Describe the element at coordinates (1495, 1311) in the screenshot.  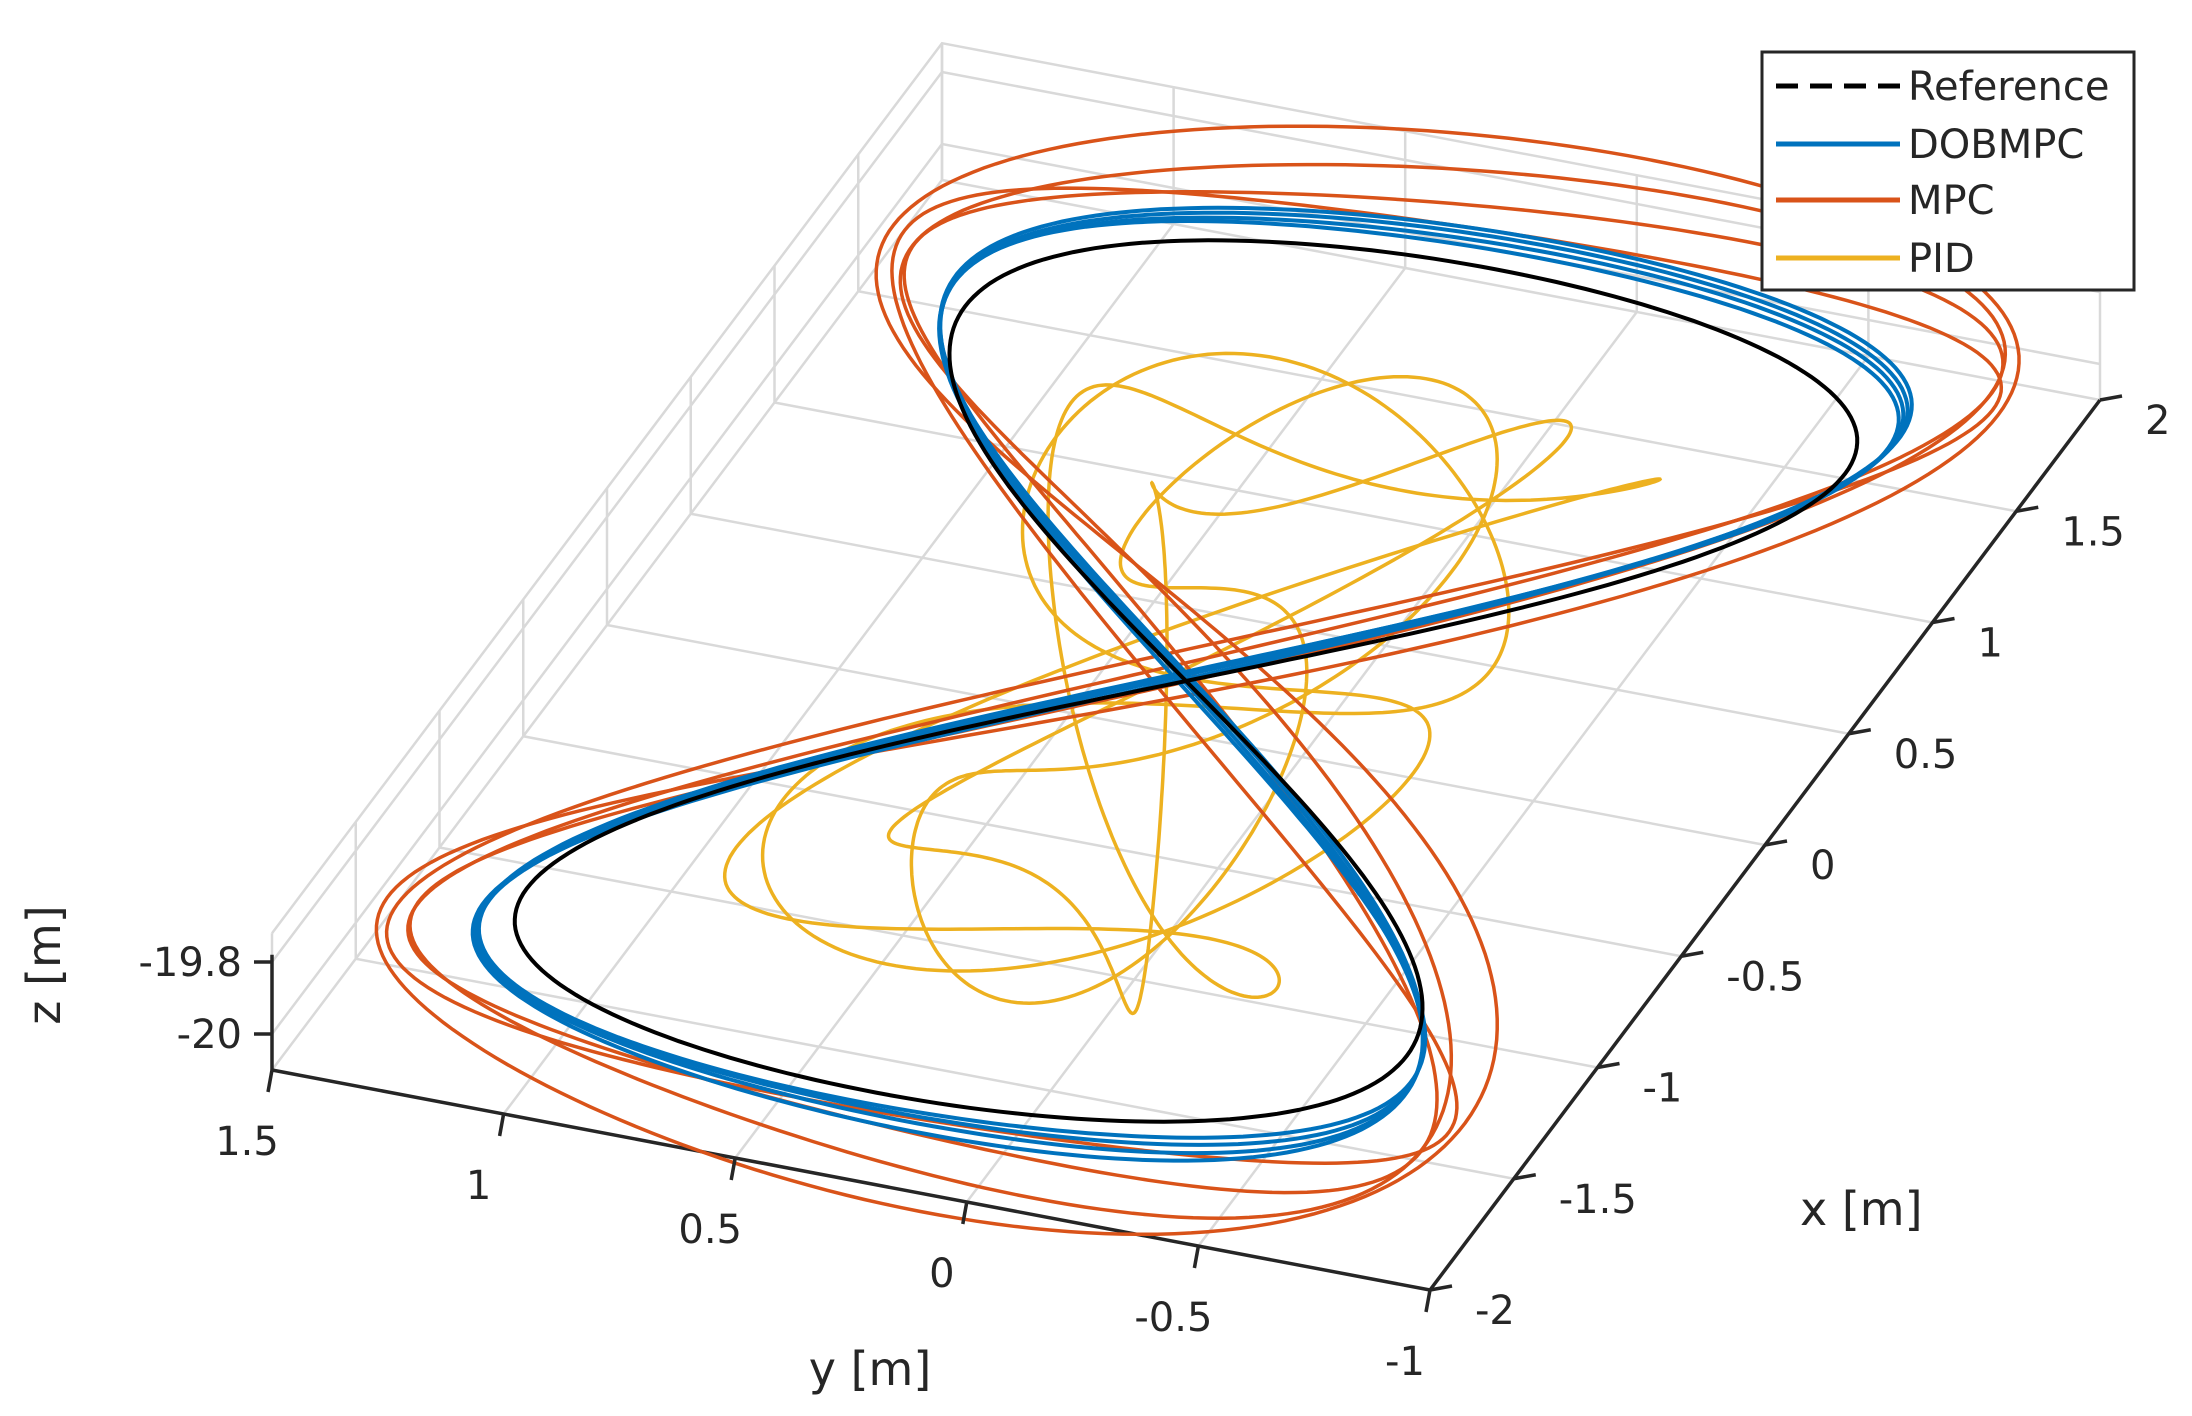
I see `x-tick-label: -2` at that location.